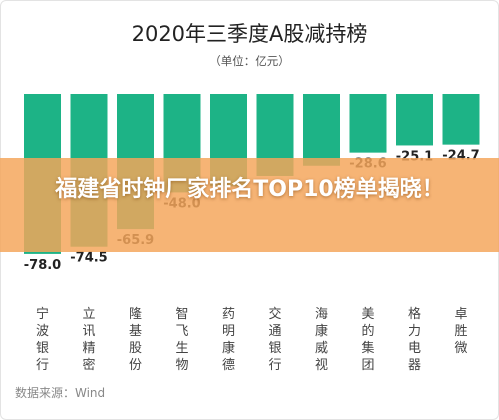  Describe the element at coordinates (88, 348) in the screenshot. I see `category-label-char: 精` at that location.